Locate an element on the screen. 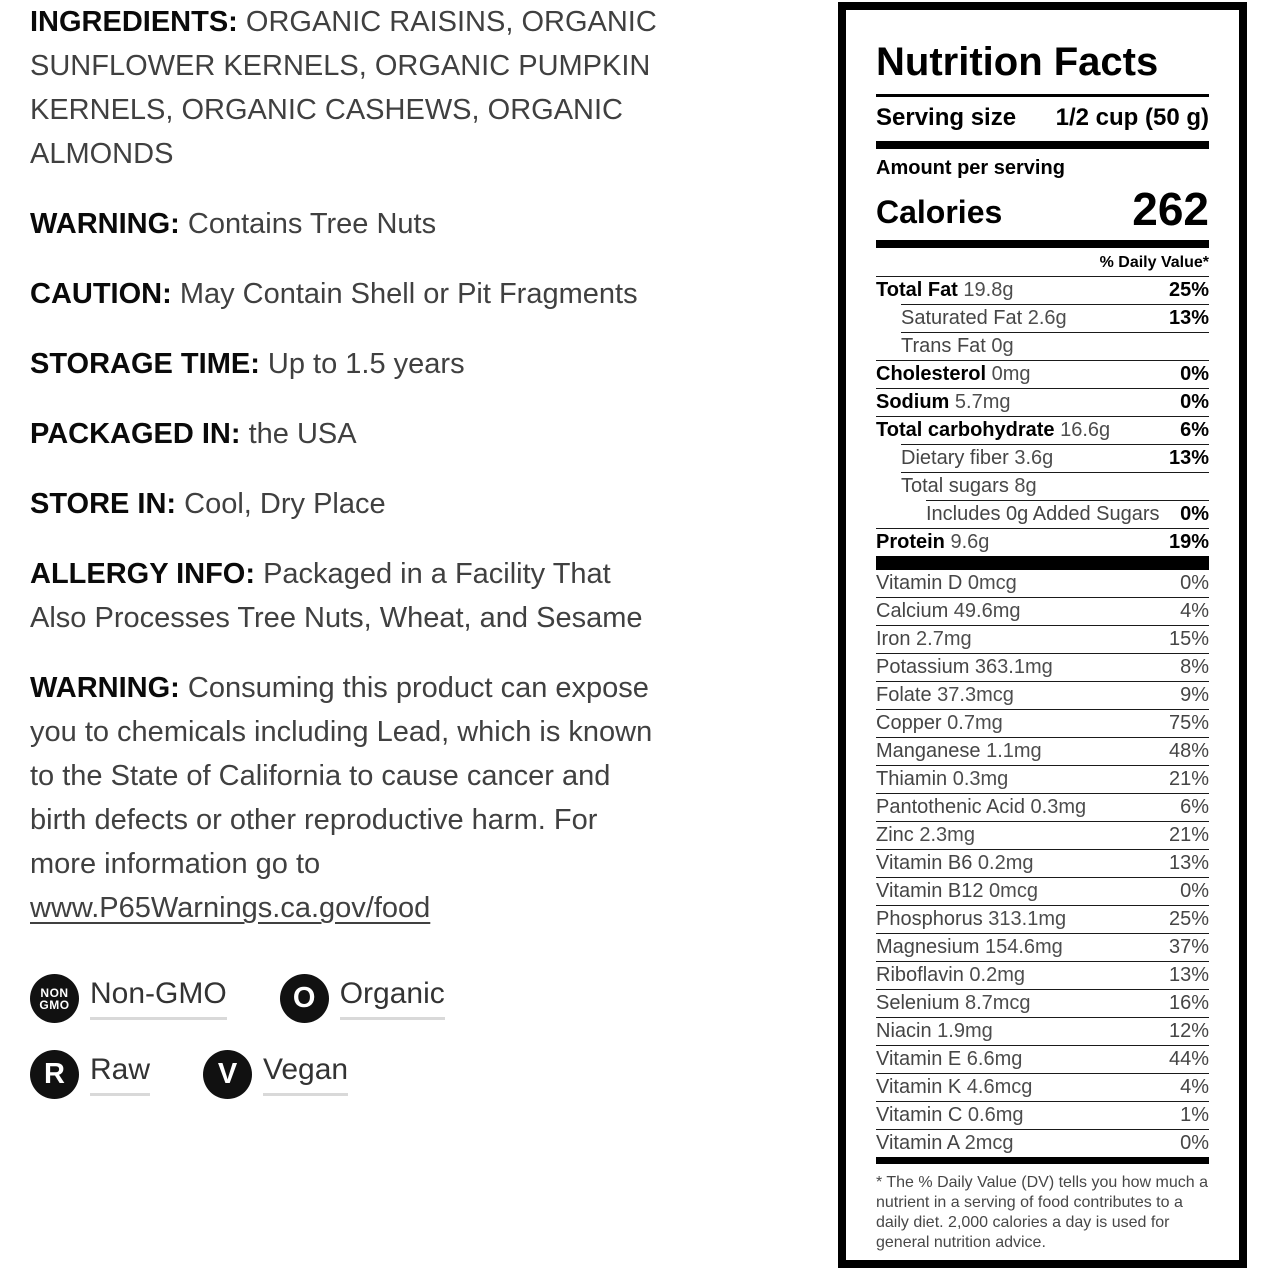 This screenshot has height=1272, width=1272. calories-row: Calories 262 is located at coordinates (1042, 211).